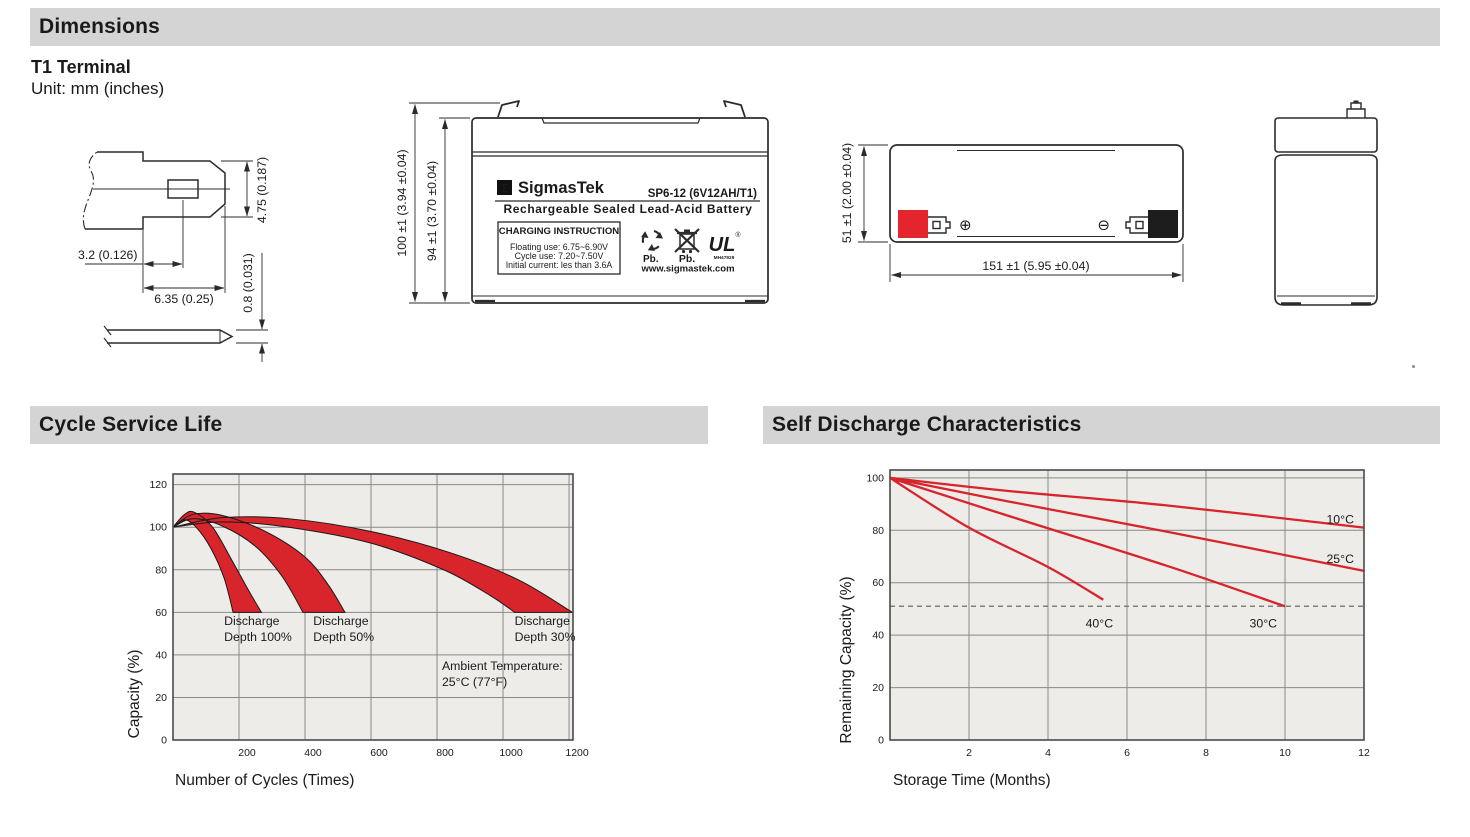 This screenshot has width=1470, height=837. I want to click on x-tick-label: 1200, so click(577, 753).